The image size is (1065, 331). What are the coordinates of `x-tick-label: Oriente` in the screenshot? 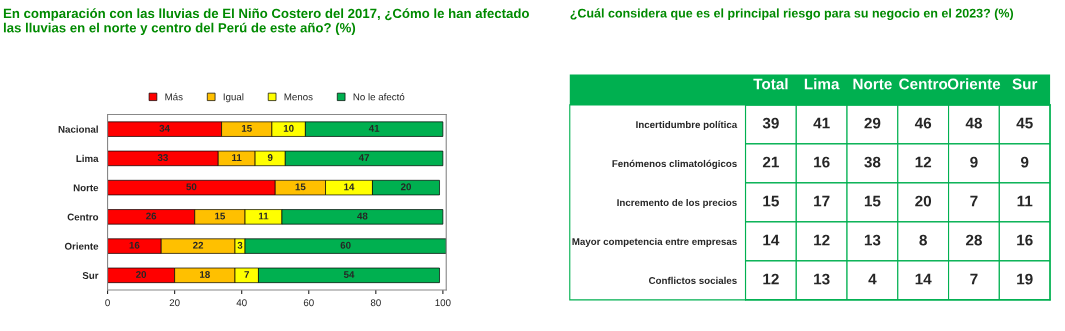 It's located at (974, 84).